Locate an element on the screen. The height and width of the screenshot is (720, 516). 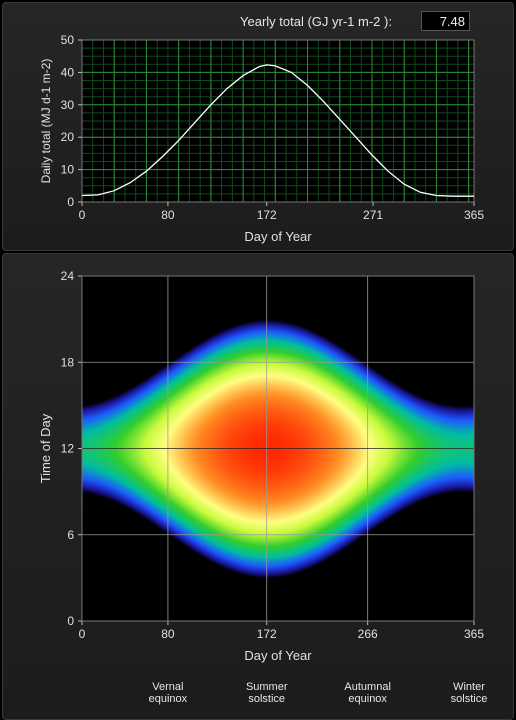
yearly-total-value: 7.48 is located at coordinates (445, 21).